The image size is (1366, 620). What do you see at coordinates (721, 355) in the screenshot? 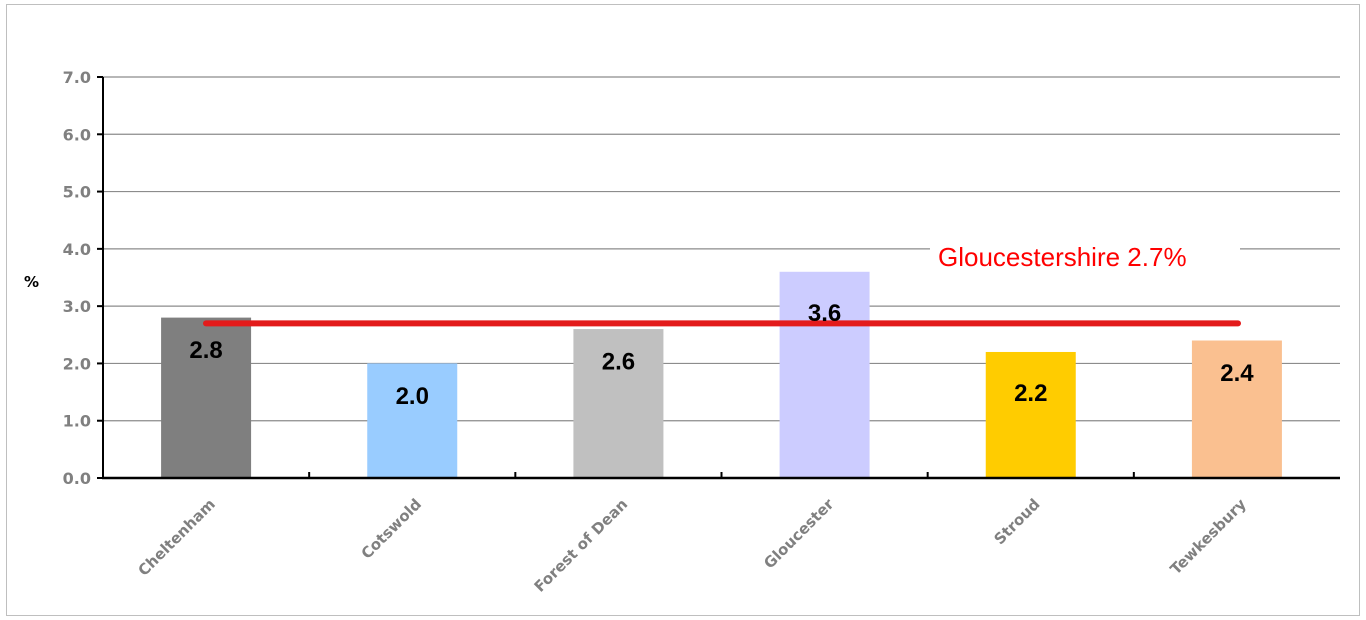
I see `bar-data-labels: 2.8 2.0 2.6 3.6 2.2 2.4` at bounding box center [721, 355].